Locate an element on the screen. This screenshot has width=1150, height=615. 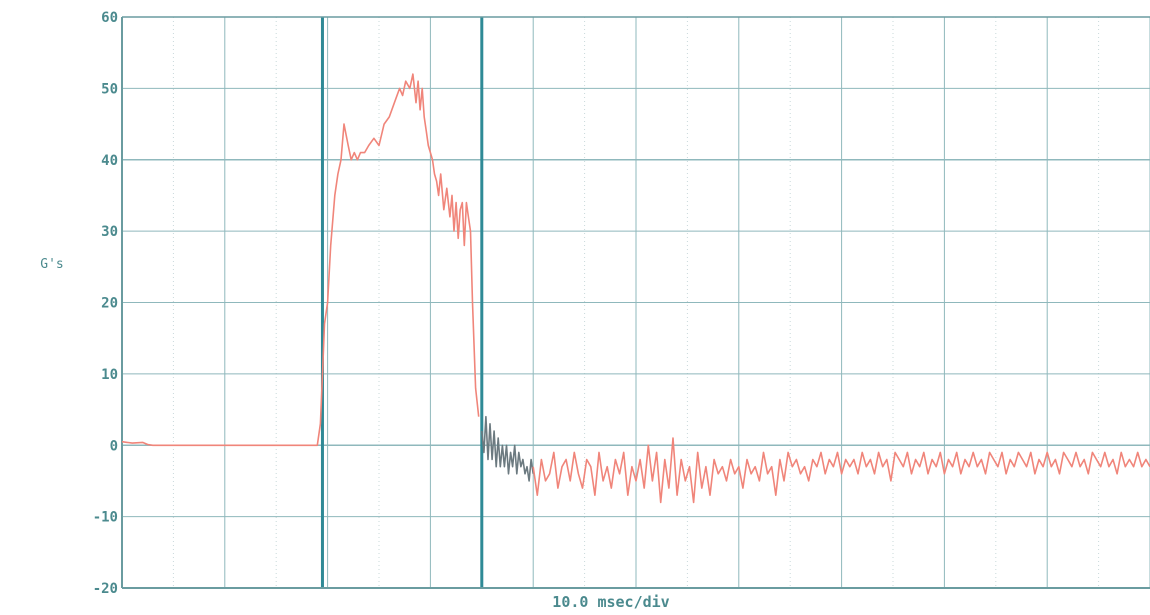
y-tick-labels: 60 50 40 30 20 10 0 -10 -20 is located at coordinates (105, 303).